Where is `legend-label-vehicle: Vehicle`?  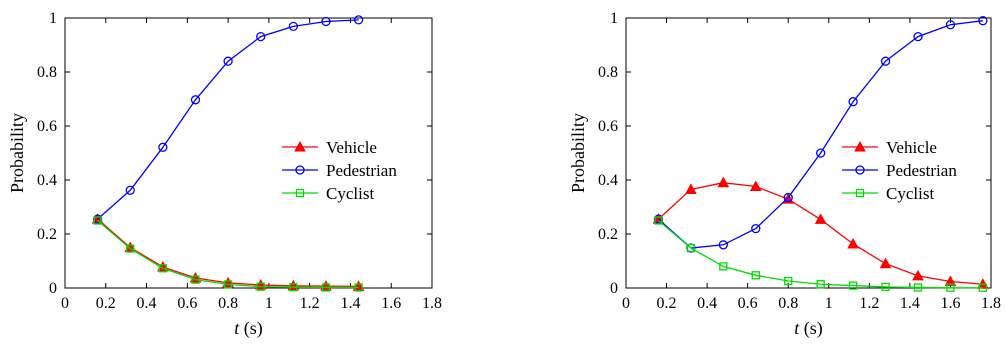 legend-label-vehicle: Vehicle is located at coordinates (351, 147).